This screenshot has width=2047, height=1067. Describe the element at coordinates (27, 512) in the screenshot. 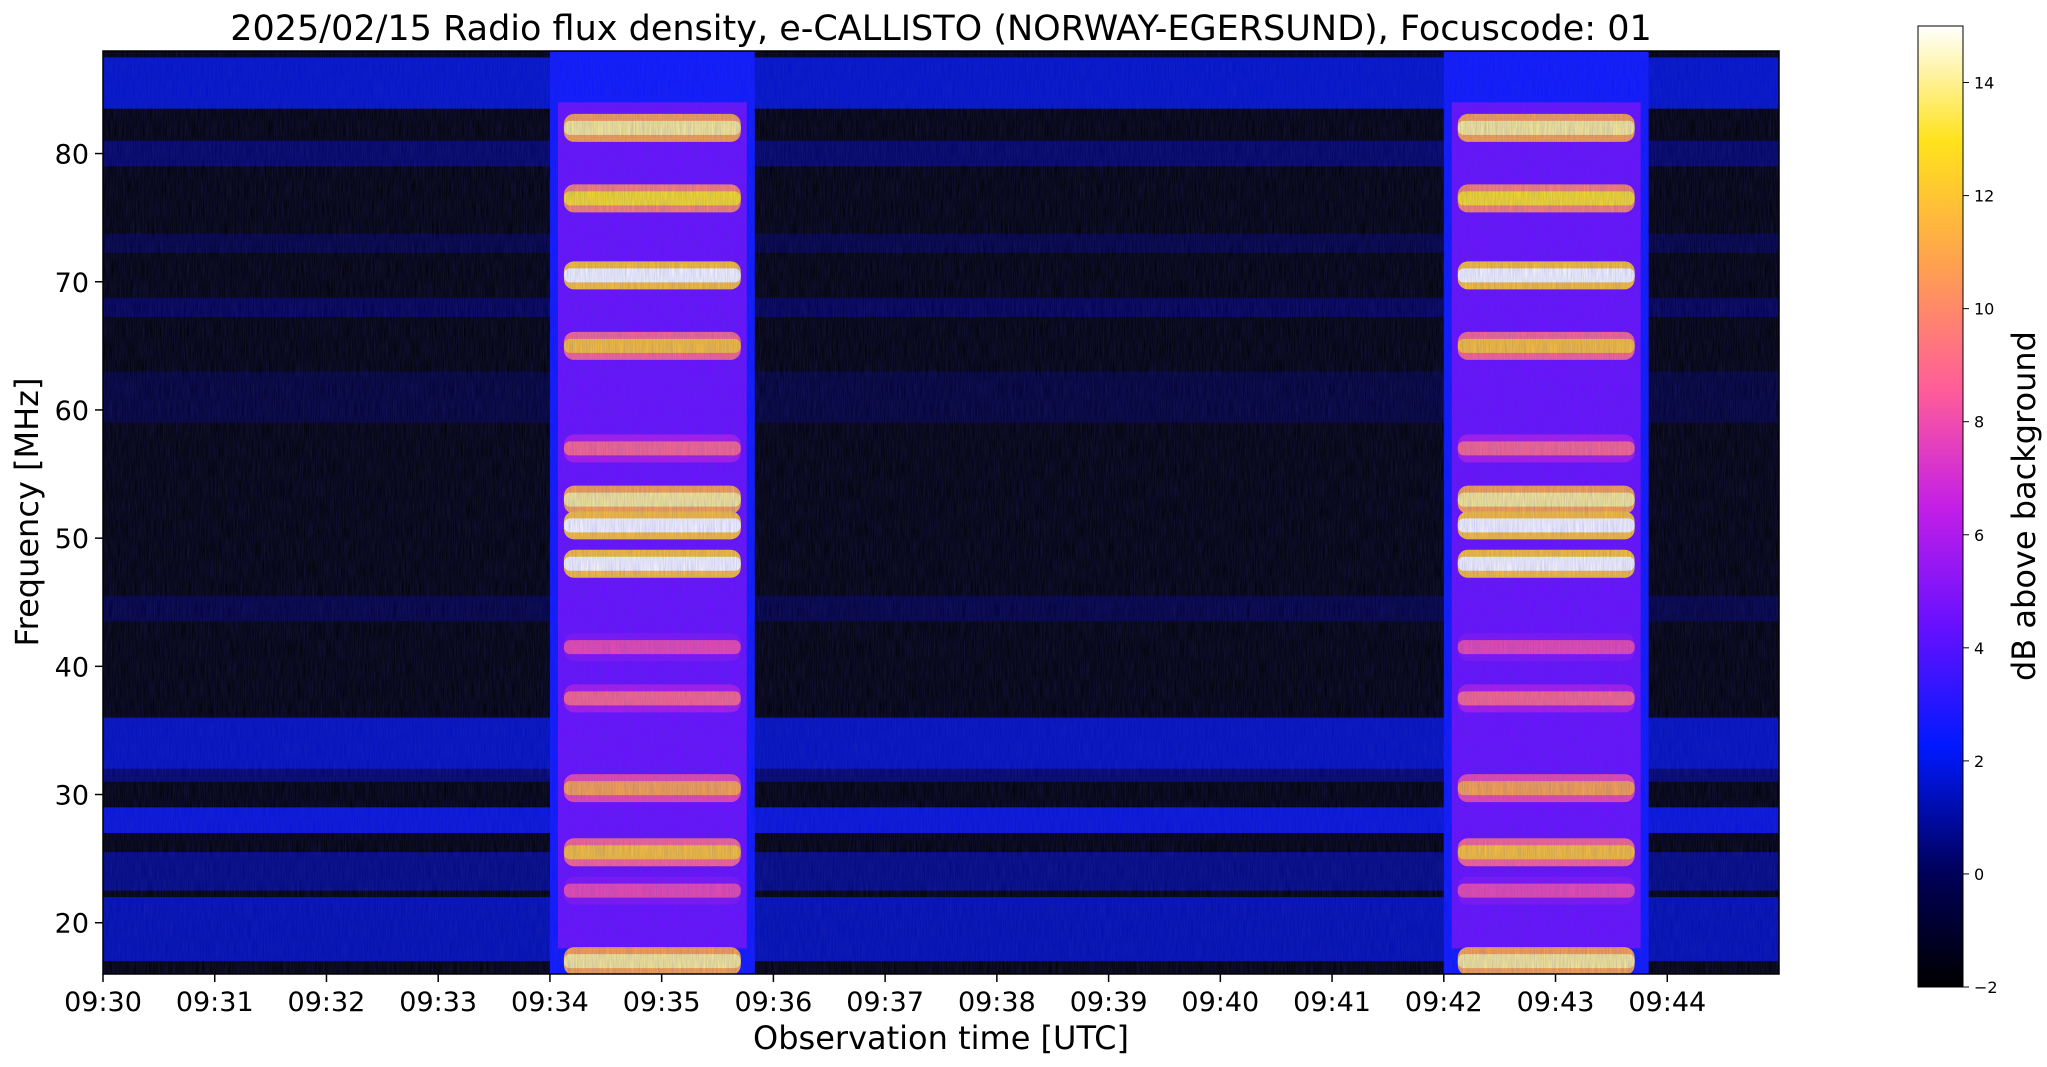

I see `y-axis-label: Frequency [MHz]` at that location.